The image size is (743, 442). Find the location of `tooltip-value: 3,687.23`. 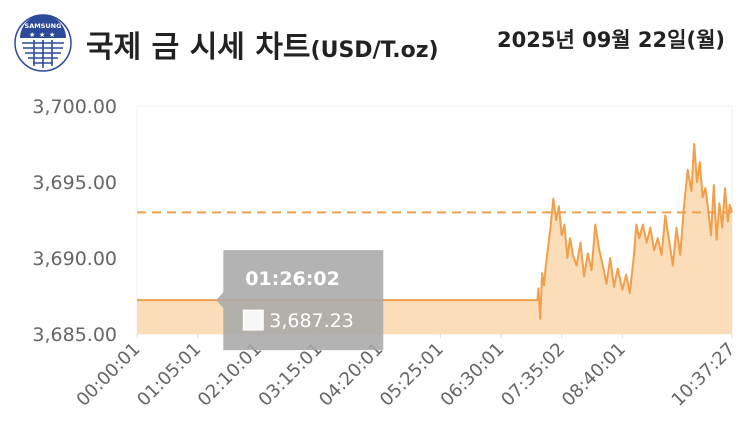

tooltip-value: 3,687.23 is located at coordinates (311, 321).